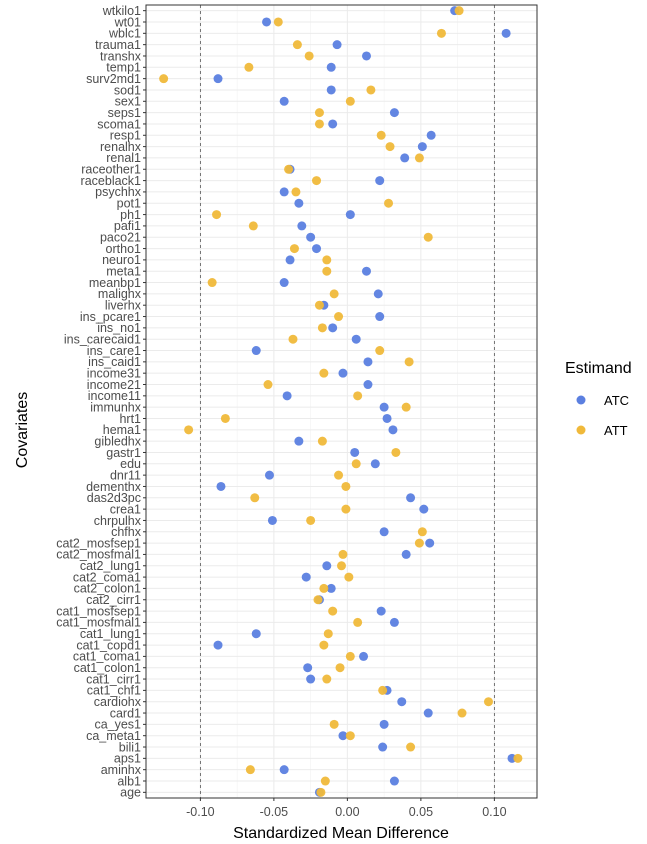 This screenshot has width=647, height=844. I want to click on y-tick-label: sex1, so click(128, 102).